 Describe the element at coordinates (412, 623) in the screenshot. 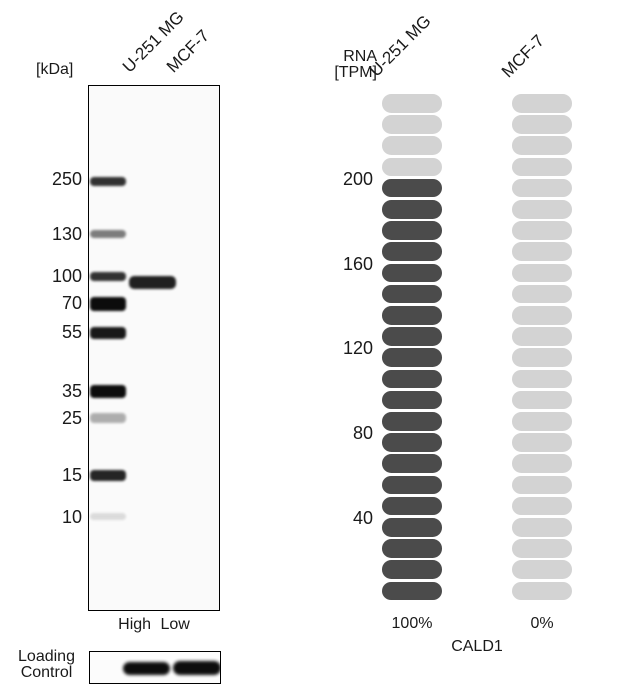

I see `rna-percent-u251mg: 100%` at that location.